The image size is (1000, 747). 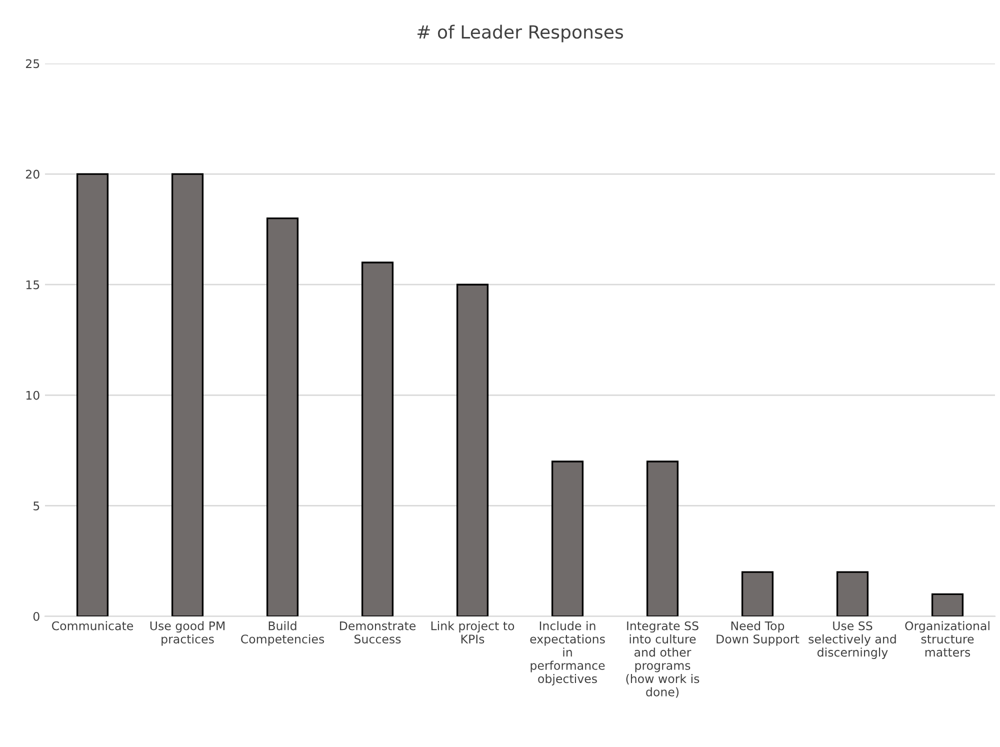 What do you see at coordinates (521, 33) in the screenshot?
I see `chart-title: # of Leader Responses` at bounding box center [521, 33].